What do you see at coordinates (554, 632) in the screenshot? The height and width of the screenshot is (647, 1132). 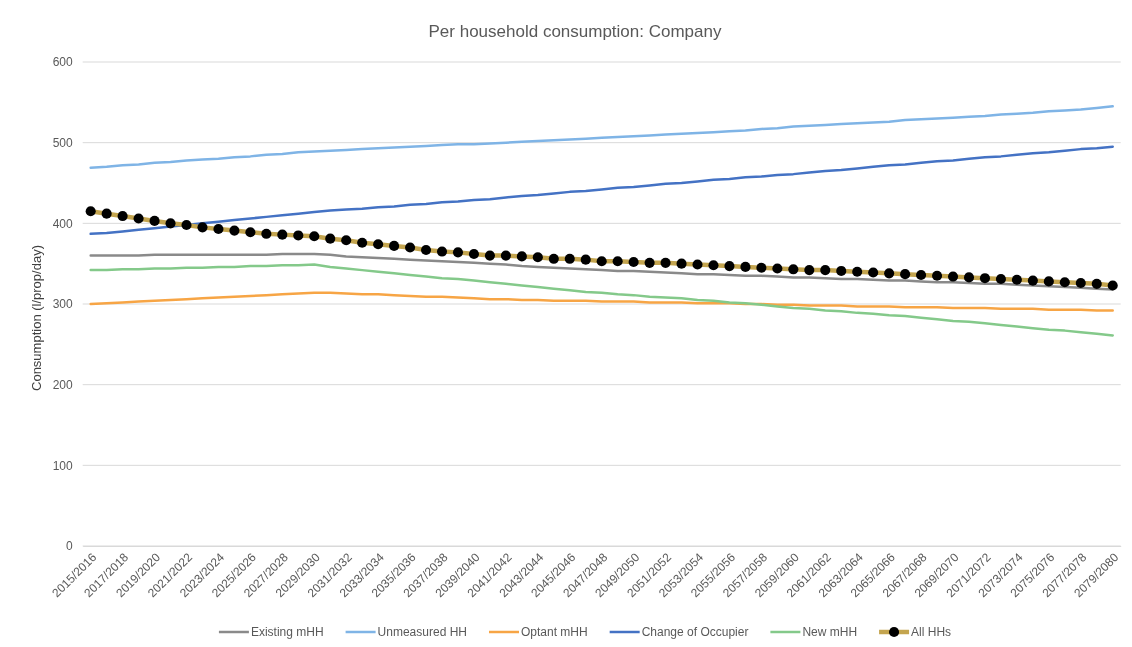 I see `legend-label: Optant mHH` at bounding box center [554, 632].